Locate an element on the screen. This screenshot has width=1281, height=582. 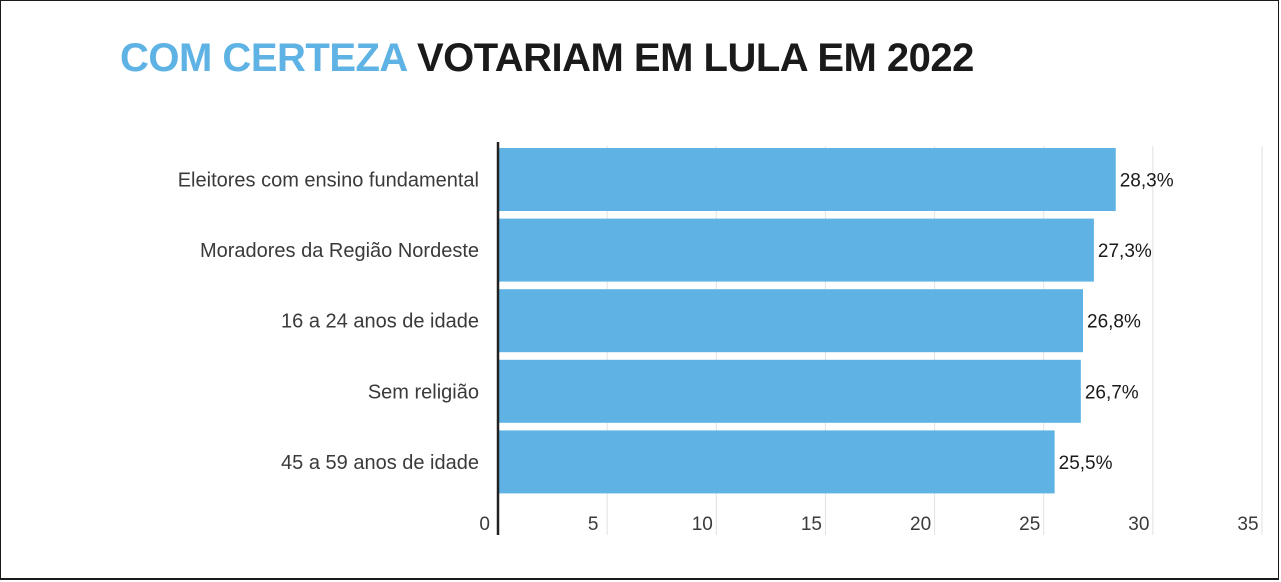
title-highlight: COM CERTEZA is located at coordinates (263, 58).